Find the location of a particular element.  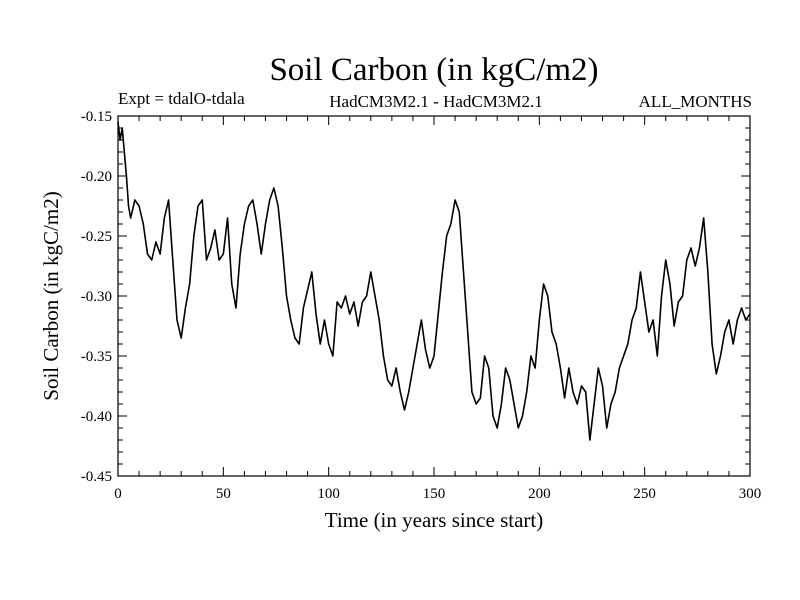

x-tick-label: 100 is located at coordinates (328, 494).